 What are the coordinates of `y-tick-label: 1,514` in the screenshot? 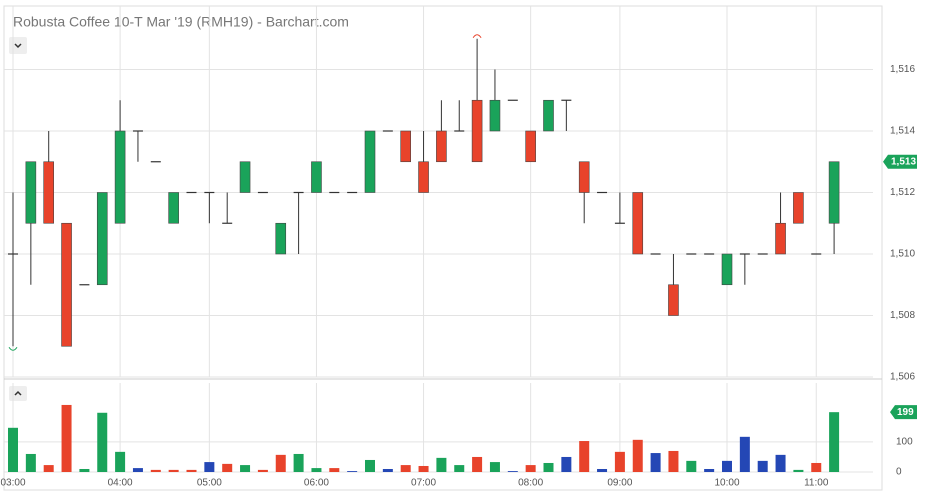 It's located at (902, 131).